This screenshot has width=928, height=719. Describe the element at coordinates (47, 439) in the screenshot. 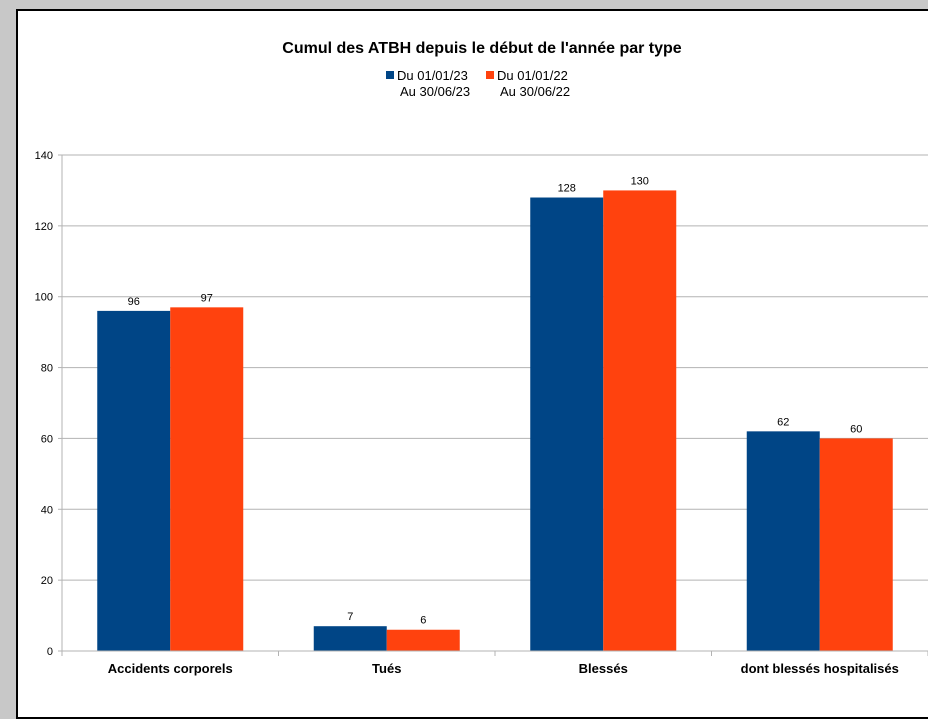

I see `y-tick-label: 60` at that location.